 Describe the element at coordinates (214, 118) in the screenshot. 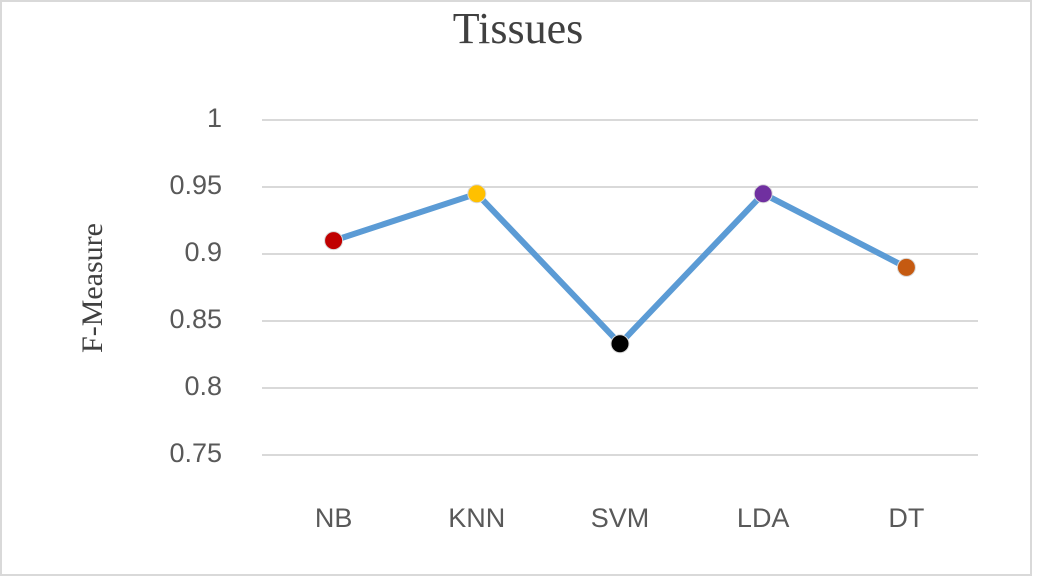

I see `y-tick-label: 1` at that location.